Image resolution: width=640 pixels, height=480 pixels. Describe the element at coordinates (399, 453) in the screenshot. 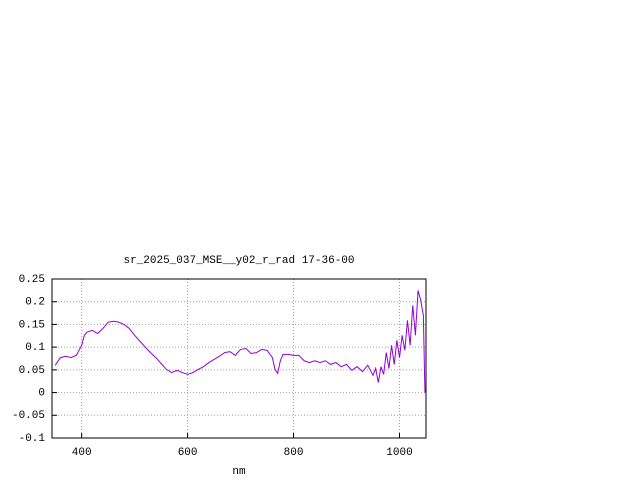

I see `x-tick-label: 1000` at that location.